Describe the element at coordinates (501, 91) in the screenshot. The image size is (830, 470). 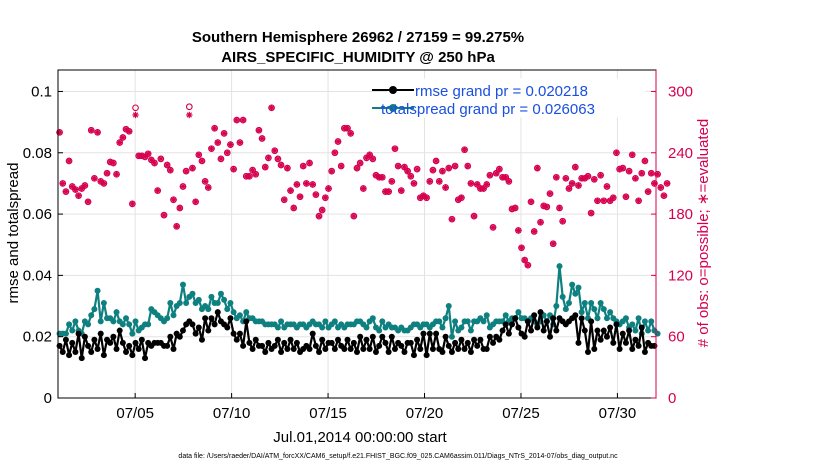
I see `legend-rmse-label: rmse grand pr = 0.020218` at that location.